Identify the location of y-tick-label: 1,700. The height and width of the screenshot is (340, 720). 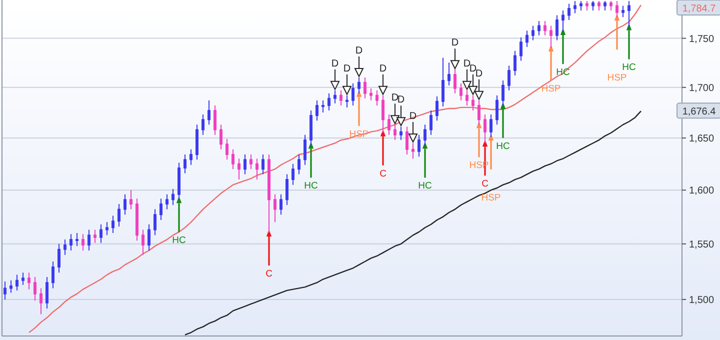
(701, 88).